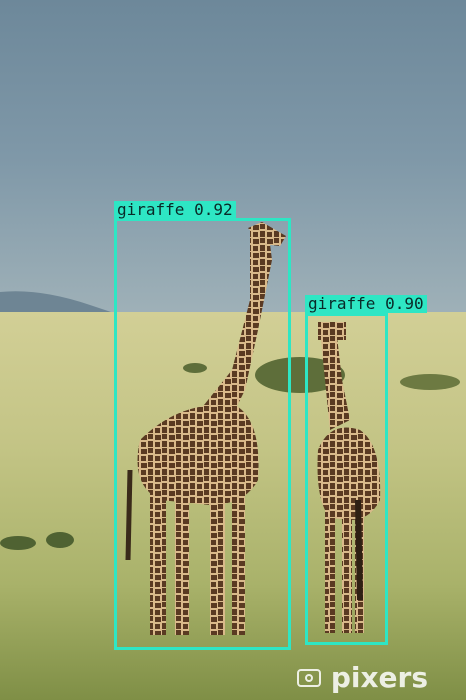 This screenshot has height=700, width=466. What do you see at coordinates (359, 550) in the screenshot?
I see `giraffe-right-tail` at bounding box center [359, 550].